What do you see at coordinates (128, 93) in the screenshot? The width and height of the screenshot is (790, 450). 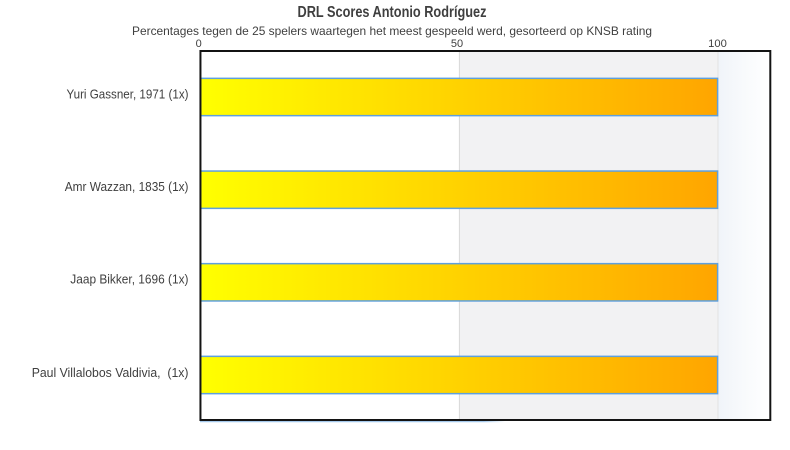 I see `svg-text: Yuri Gassner, 1971 (1x)` at bounding box center [128, 93].